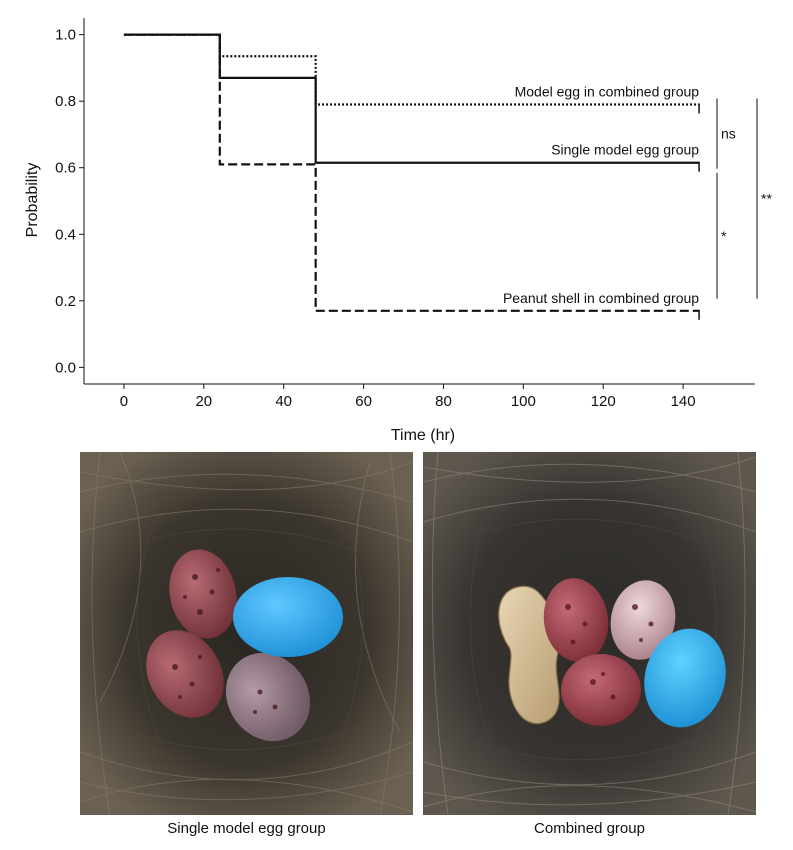 Image resolution: width=793 pixels, height=850 pixels. I want to click on series-label: Single model egg group, so click(625, 150).